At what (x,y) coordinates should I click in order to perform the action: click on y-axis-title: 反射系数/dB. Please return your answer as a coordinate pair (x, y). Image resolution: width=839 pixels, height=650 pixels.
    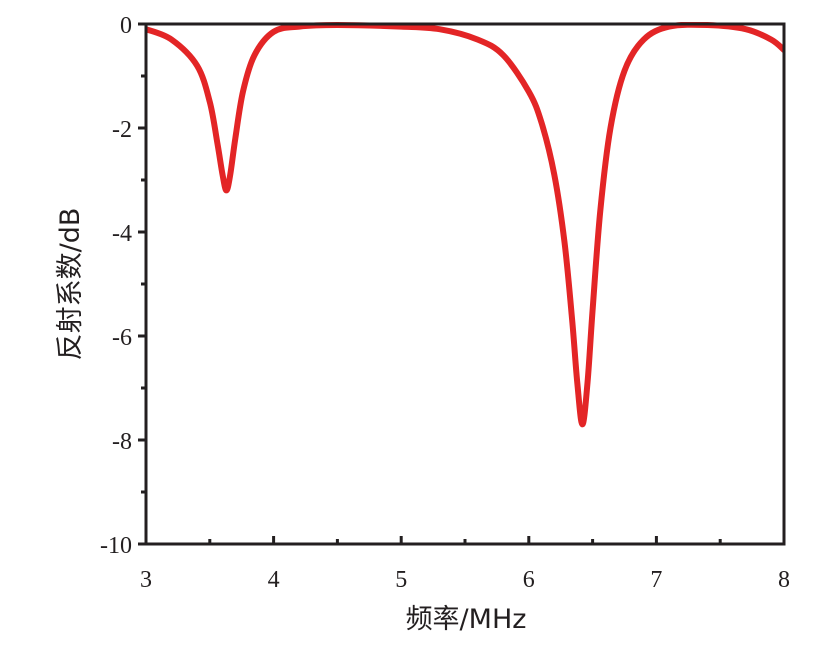
    Looking at the image, I should click on (70, 284).